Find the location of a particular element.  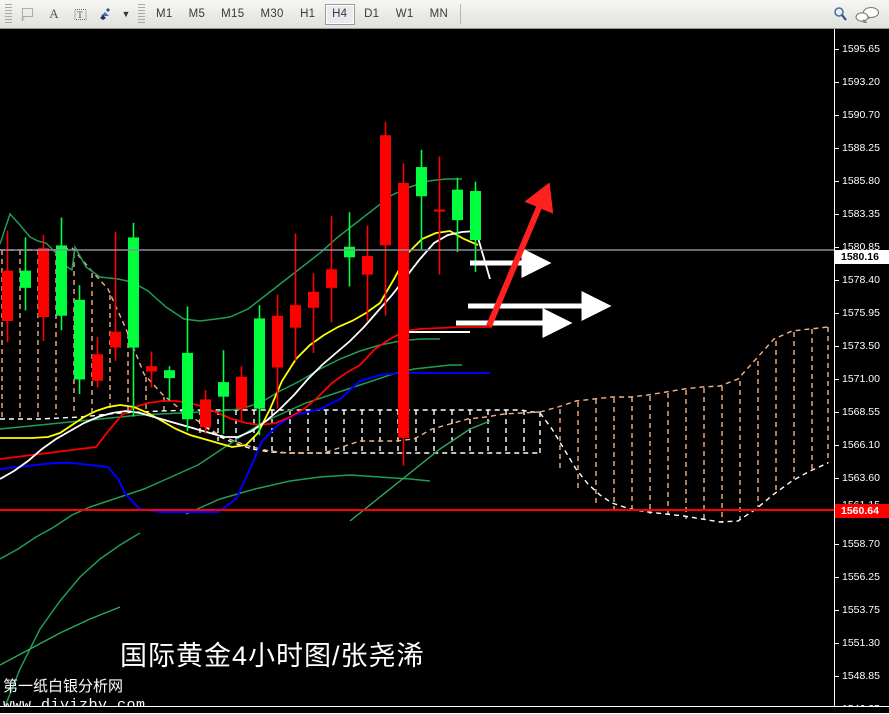

moving-average-green is located at coordinates (220, 384).